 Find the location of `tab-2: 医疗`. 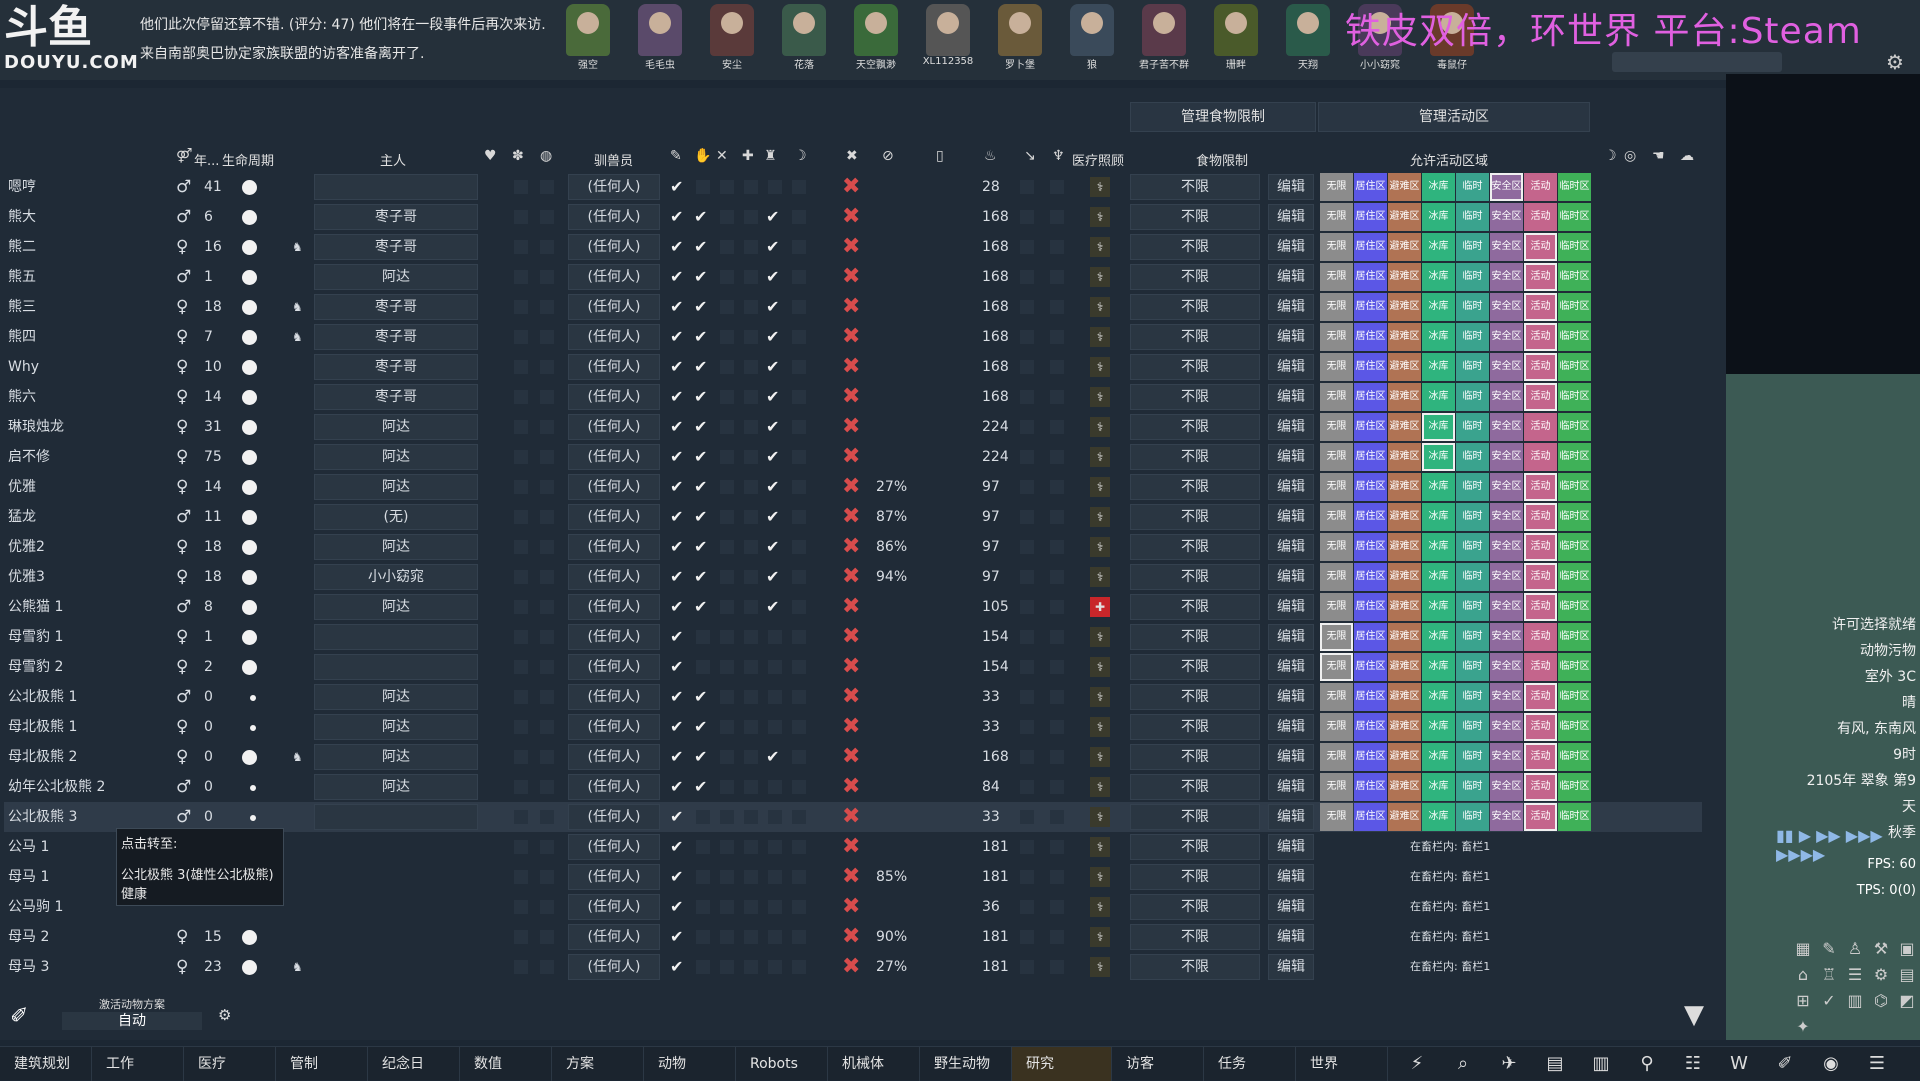

tab-2: 医疗 is located at coordinates (230, 1064).